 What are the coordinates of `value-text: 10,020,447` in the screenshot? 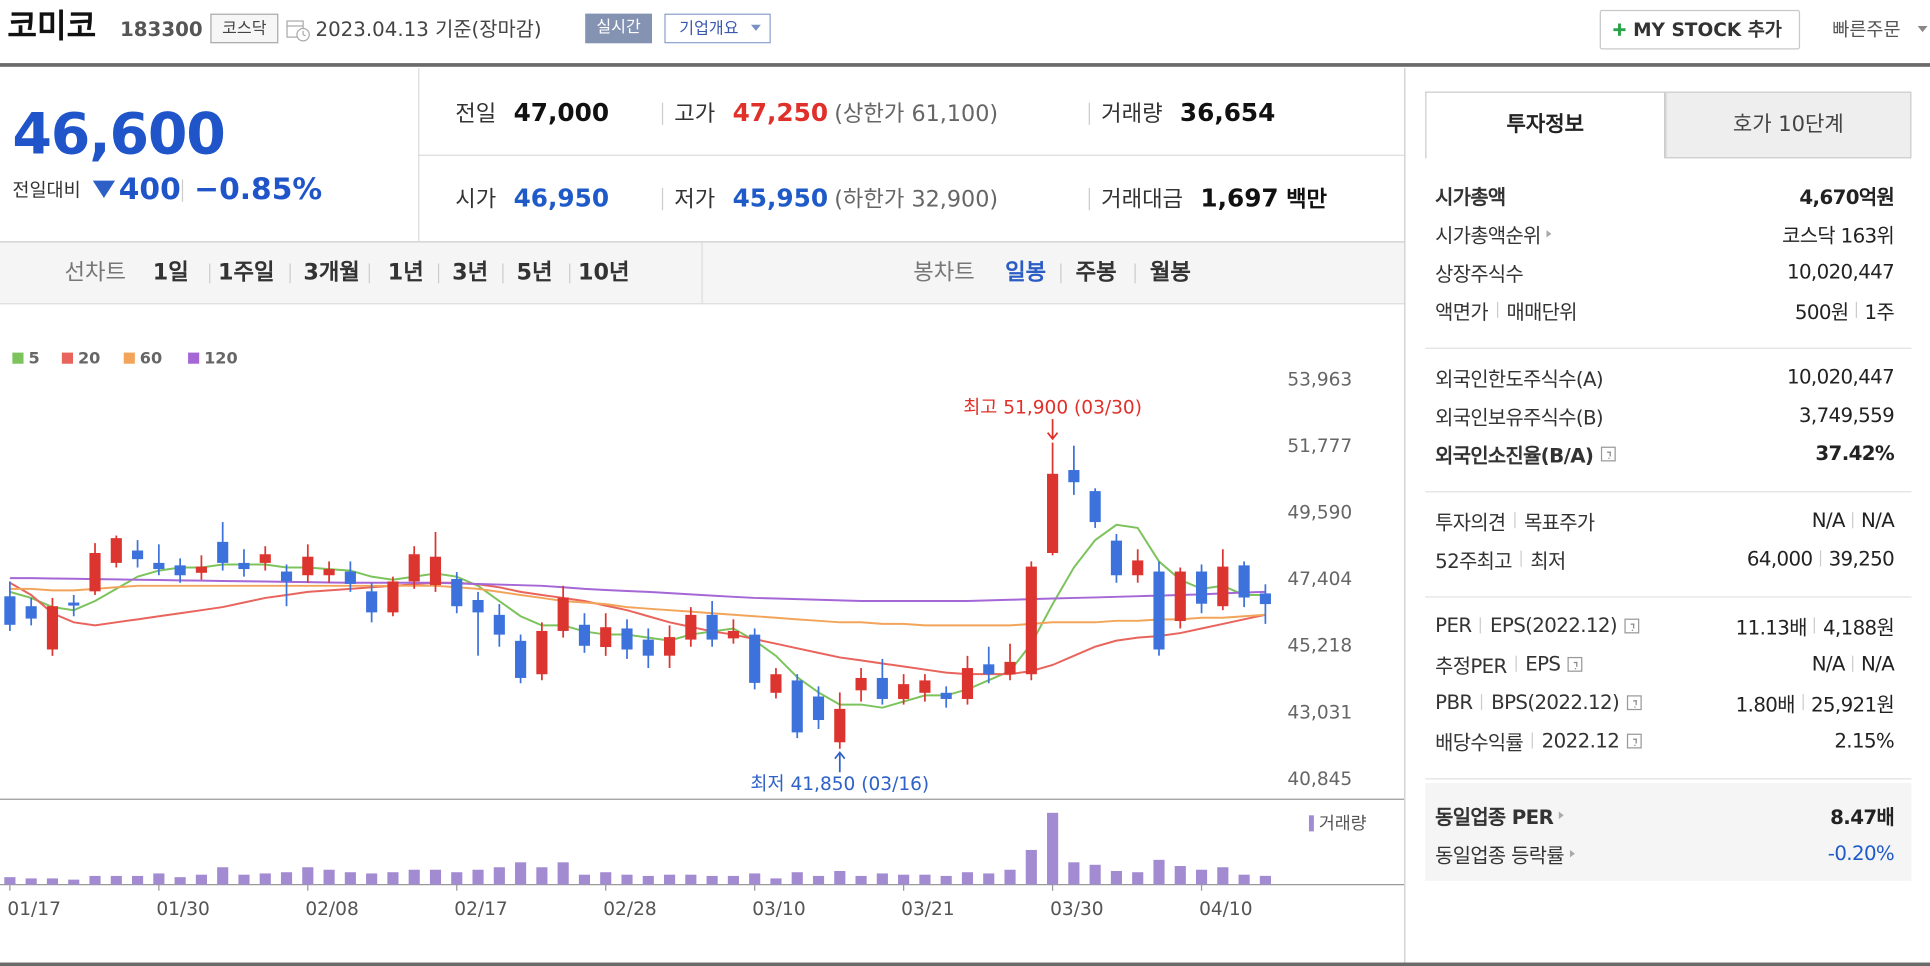 It's located at (1840, 271).